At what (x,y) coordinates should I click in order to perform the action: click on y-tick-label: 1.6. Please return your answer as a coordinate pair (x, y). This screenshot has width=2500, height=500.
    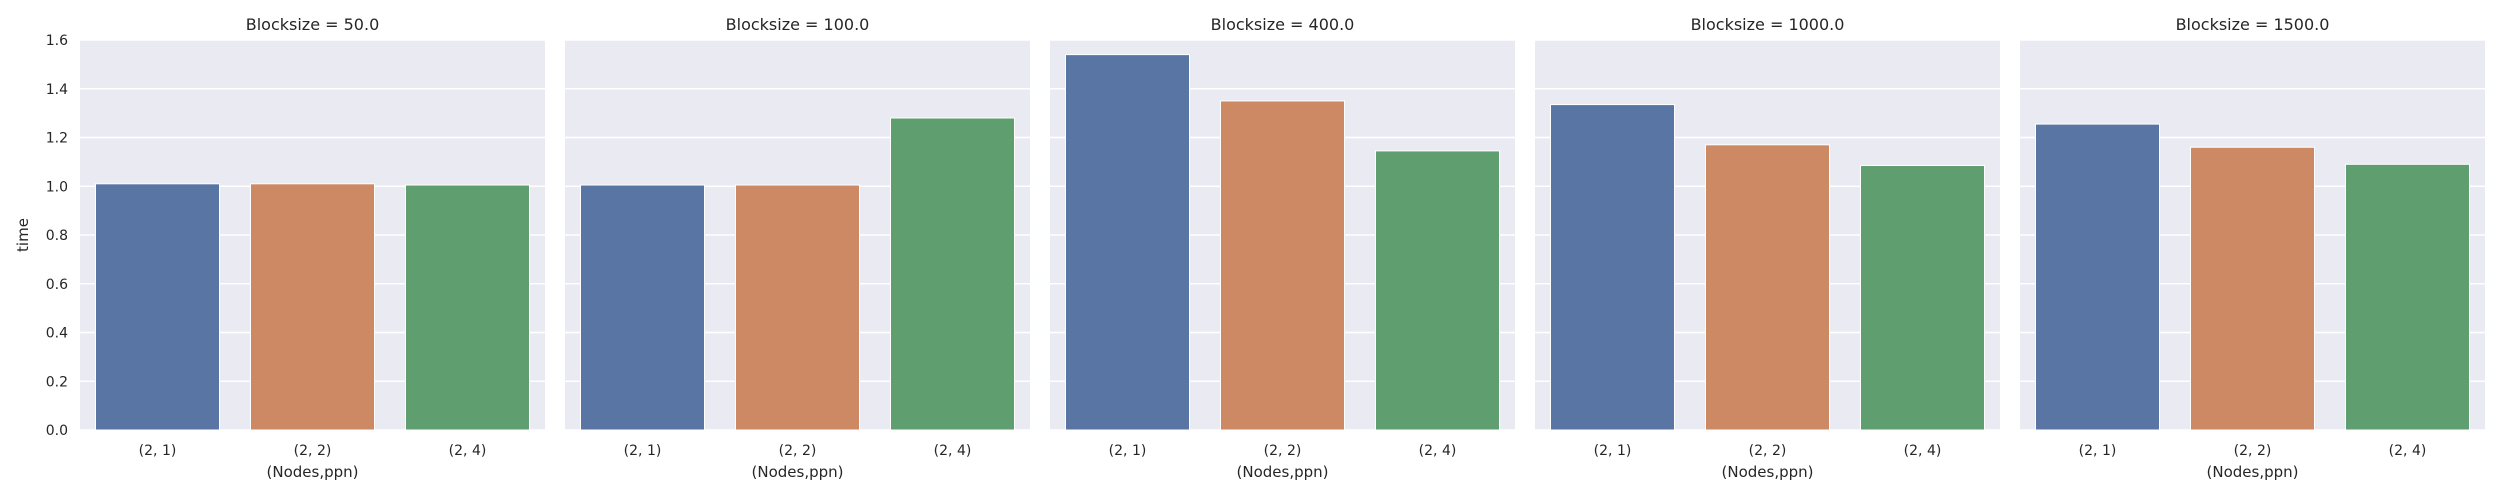
    Looking at the image, I should click on (57, 41).